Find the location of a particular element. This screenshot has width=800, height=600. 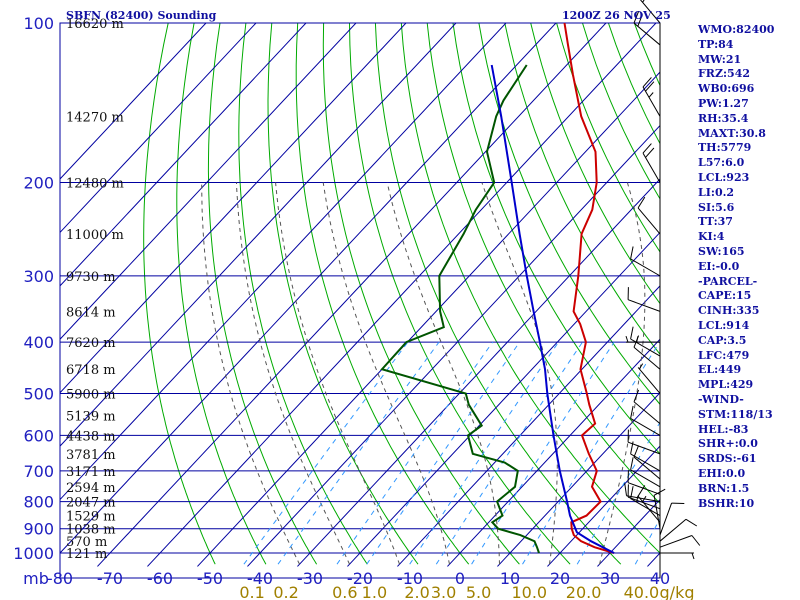

temperature-tick-label: 40 is located at coordinates (660, 578).